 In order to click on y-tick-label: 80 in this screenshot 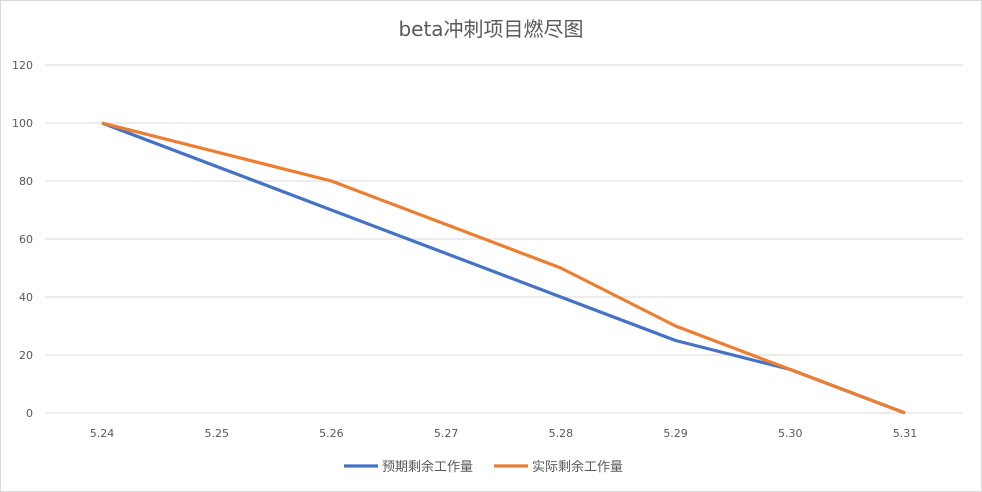, I will do `click(26, 181)`.